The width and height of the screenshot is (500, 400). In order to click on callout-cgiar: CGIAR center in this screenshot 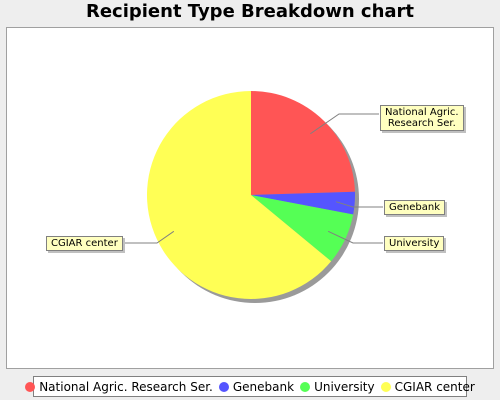, I will do `click(84, 243)`.